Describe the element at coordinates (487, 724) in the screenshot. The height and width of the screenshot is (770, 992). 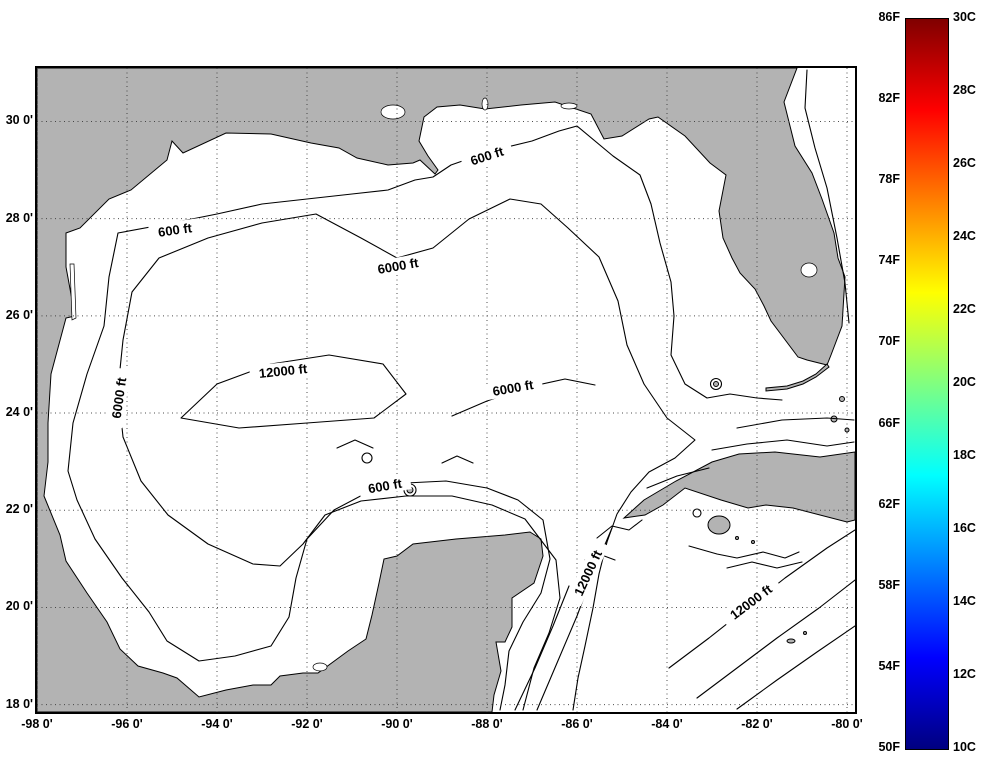
I see `x-tick-label: -88 0'` at that location.